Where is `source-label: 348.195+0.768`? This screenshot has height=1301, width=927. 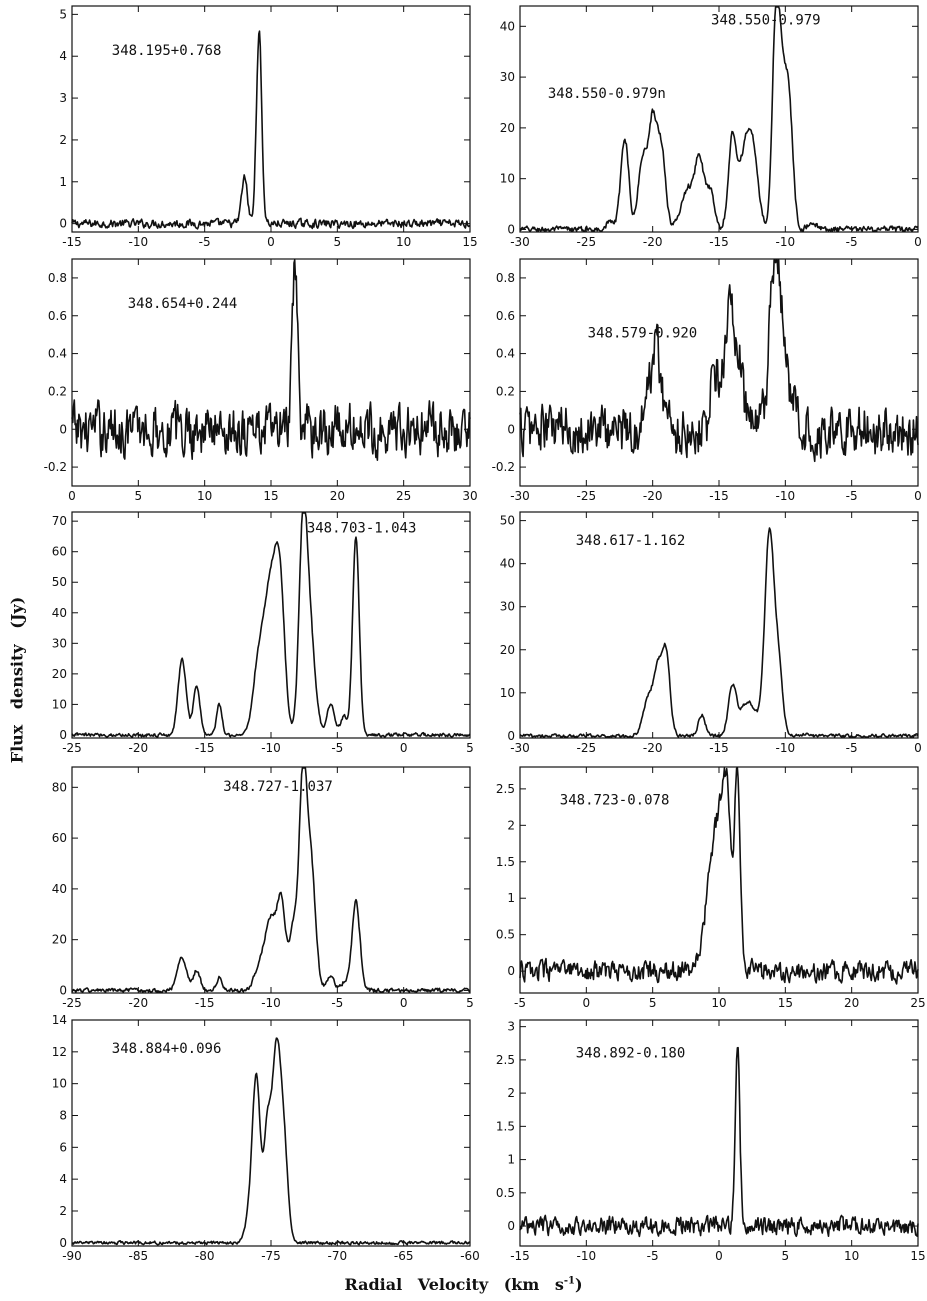
source-label: 348.195+0.768 is located at coordinates (167, 51).